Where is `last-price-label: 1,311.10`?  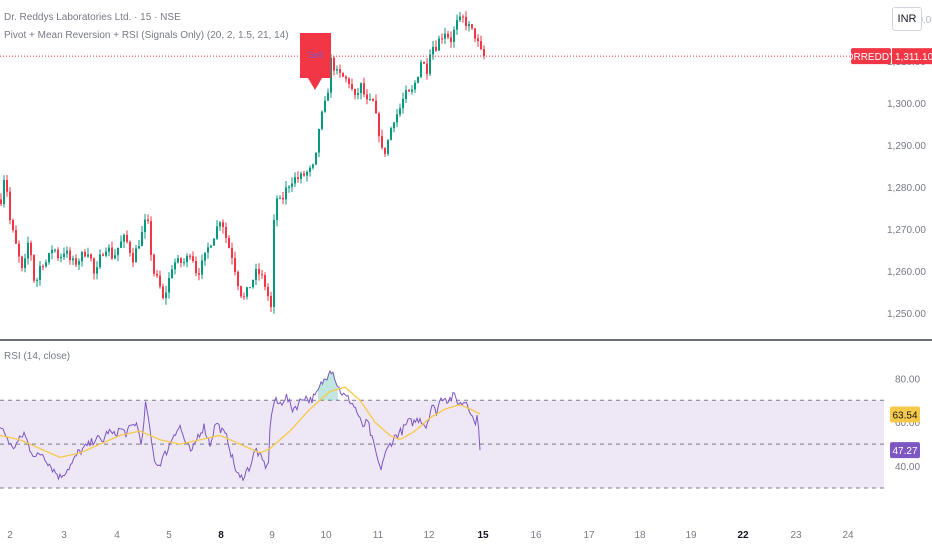 last-price-label: 1,311.10 is located at coordinates (913, 57).